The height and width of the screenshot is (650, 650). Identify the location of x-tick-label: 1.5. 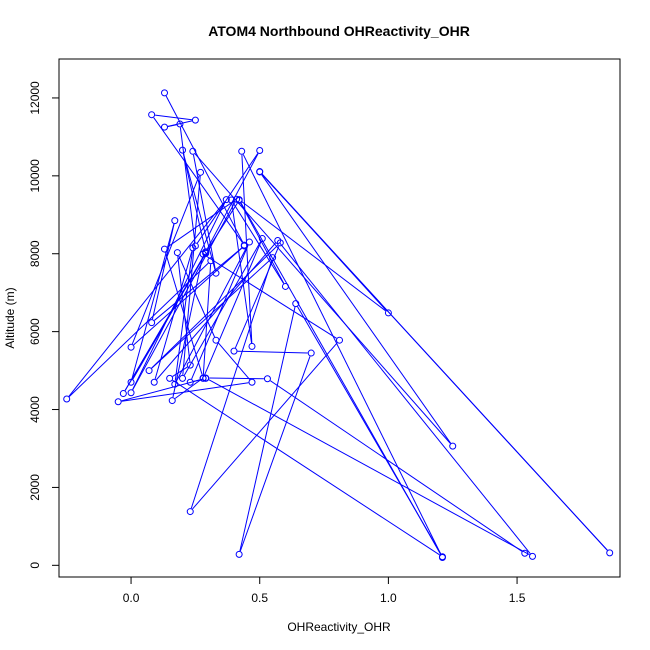
(517, 598).